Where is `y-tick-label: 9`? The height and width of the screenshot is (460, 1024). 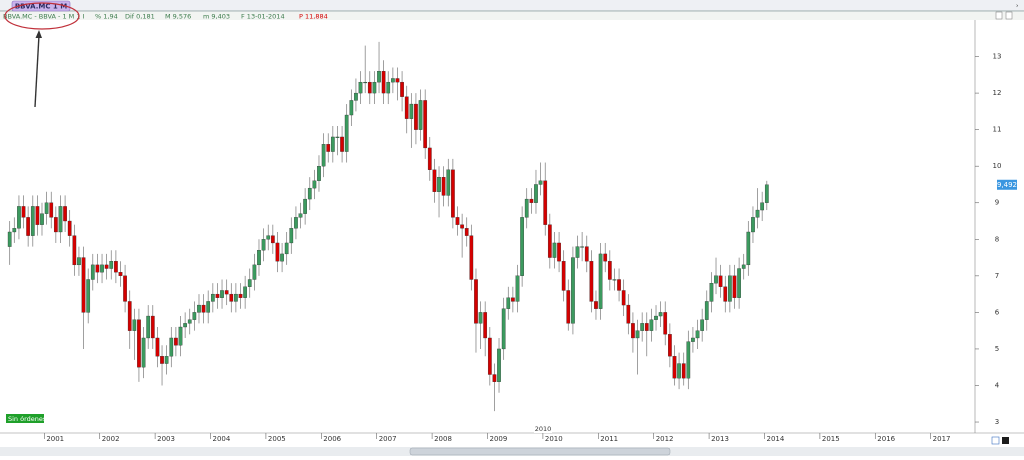
y-tick-label: 9 is located at coordinates (997, 203).